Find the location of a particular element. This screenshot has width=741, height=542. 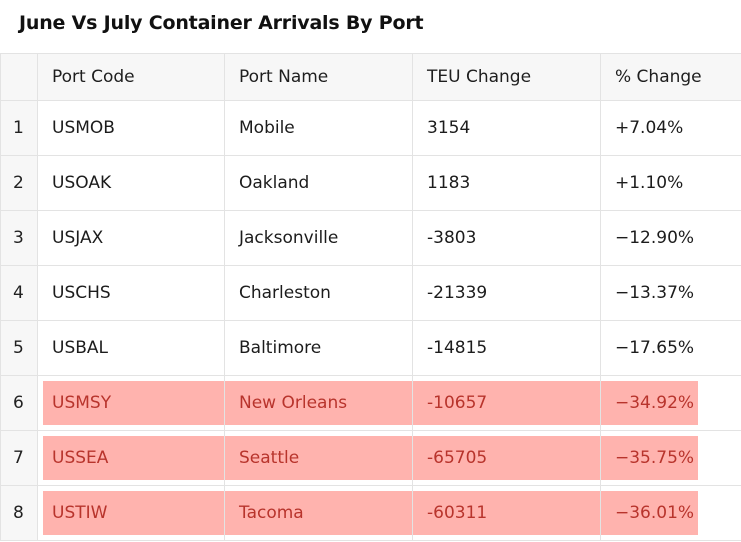

cell-teu-change: -21339 is located at coordinates (506, 293).